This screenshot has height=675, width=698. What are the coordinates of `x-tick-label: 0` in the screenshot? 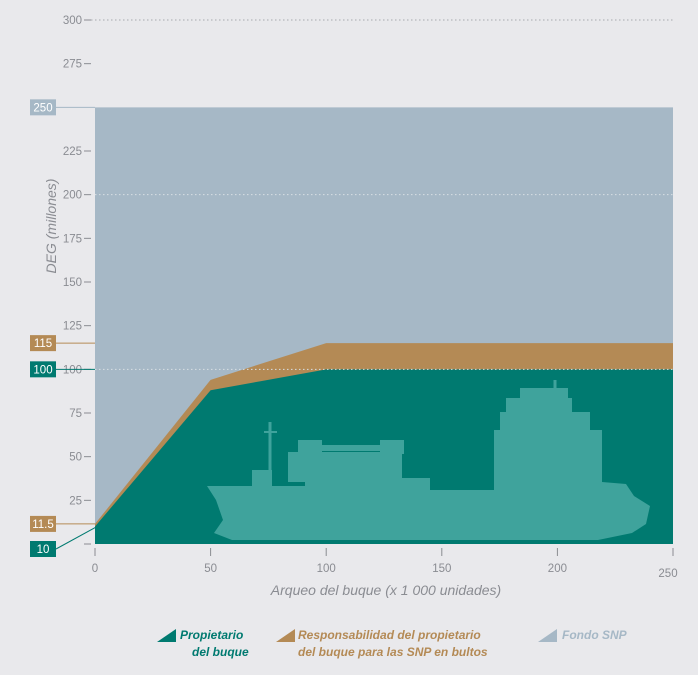 It's located at (95, 569).